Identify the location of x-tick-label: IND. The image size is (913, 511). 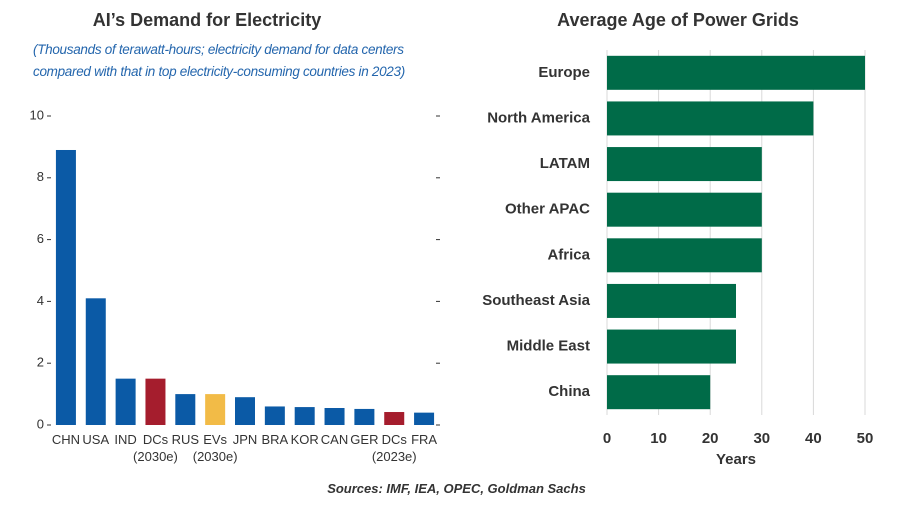
(125, 439).